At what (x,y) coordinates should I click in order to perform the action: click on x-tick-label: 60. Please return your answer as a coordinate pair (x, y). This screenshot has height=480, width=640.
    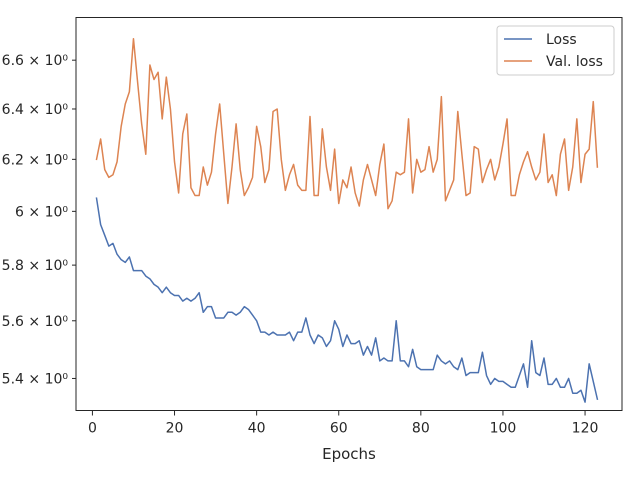
    Looking at the image, I should click on (339, 429).